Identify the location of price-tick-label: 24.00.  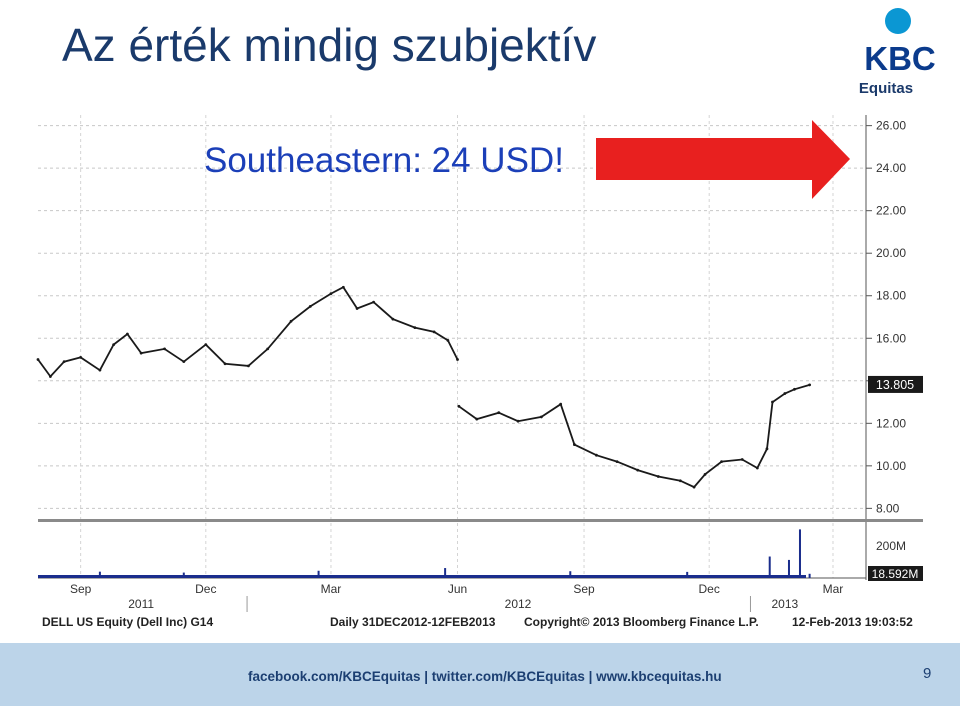
(891, 168).